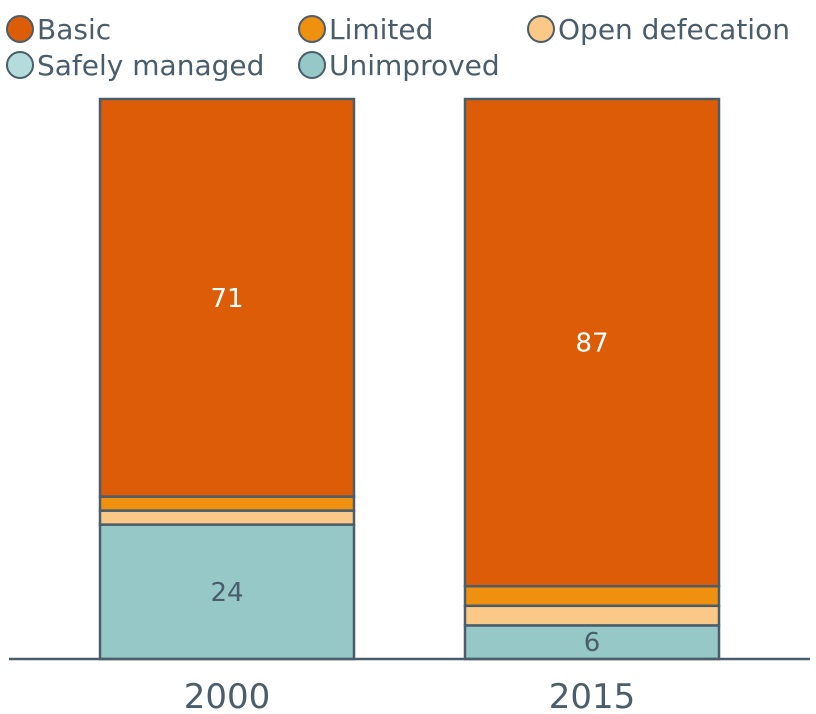 This screenshot has width=816, height=714. What do you see at coordinates (74, 29) in the screenshot?
I see `legend-label-basic: Basic` at bounding box center [74, 29].